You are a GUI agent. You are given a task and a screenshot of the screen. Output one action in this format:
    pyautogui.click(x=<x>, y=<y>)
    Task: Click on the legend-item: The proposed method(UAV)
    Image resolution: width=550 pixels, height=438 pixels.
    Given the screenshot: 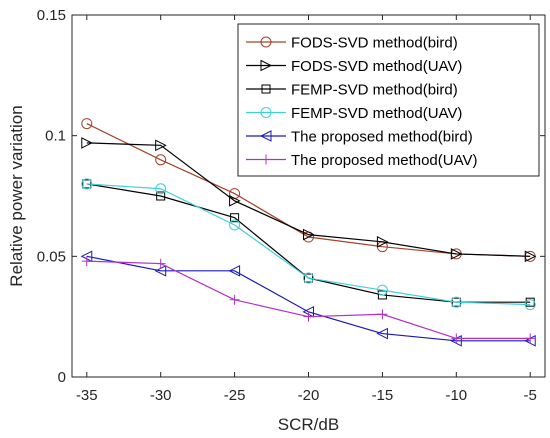 What is the action you would take?
    pyautogui.click(x=361, y=160)
    